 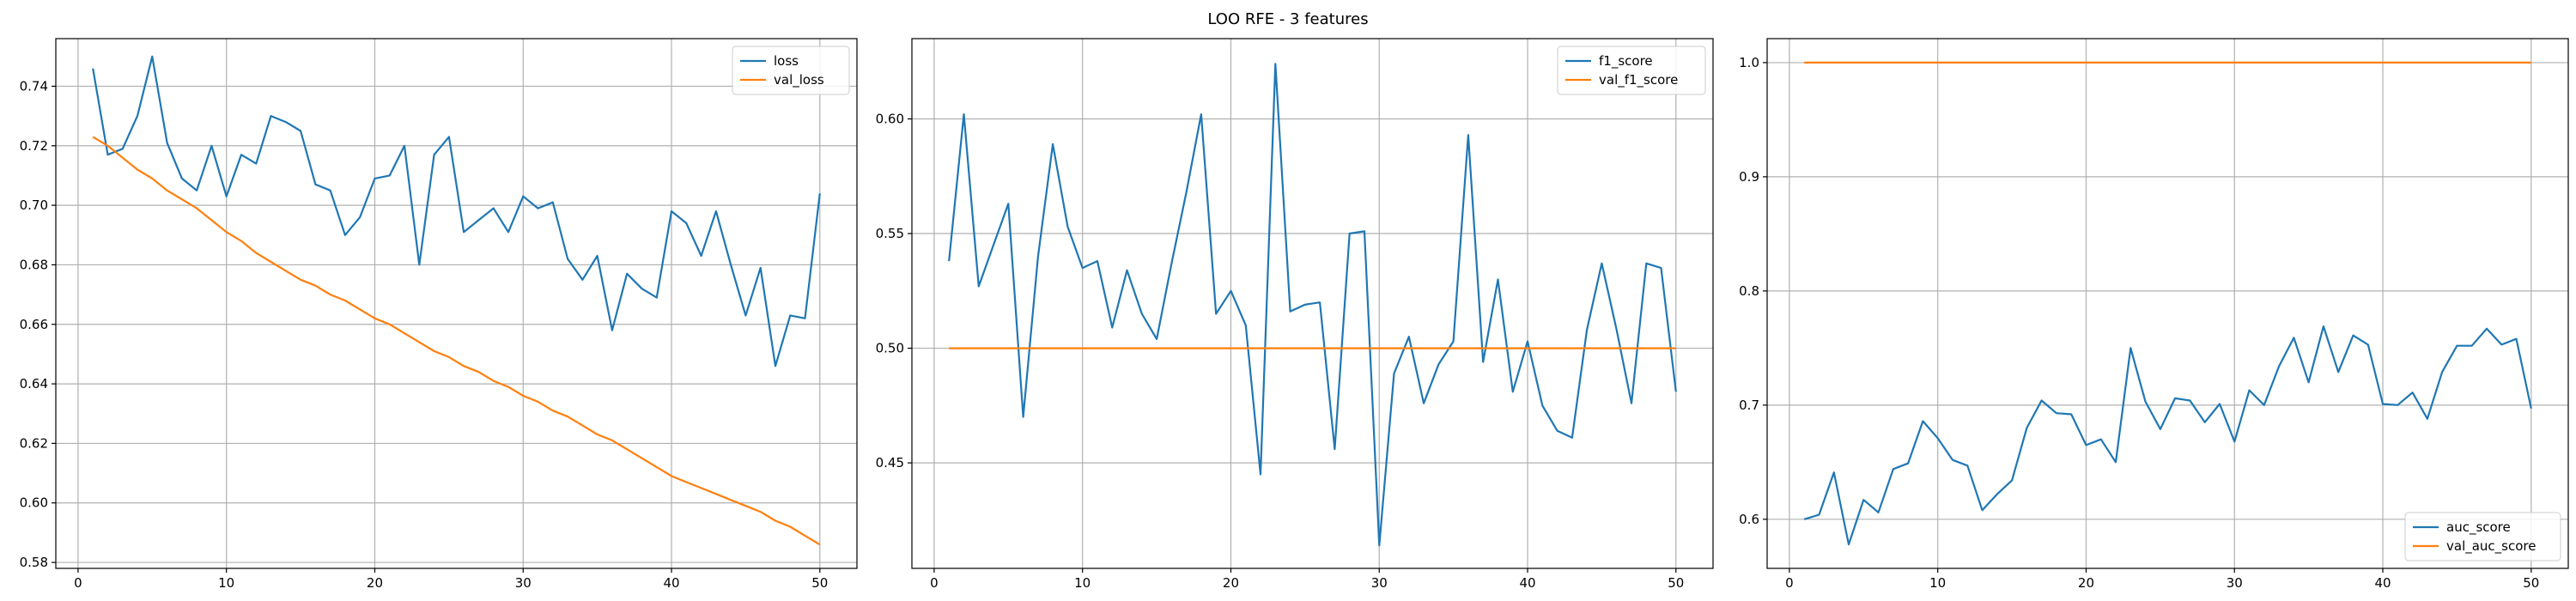 I want to click on legend: loss val_loss, so click(x=791, y=70).